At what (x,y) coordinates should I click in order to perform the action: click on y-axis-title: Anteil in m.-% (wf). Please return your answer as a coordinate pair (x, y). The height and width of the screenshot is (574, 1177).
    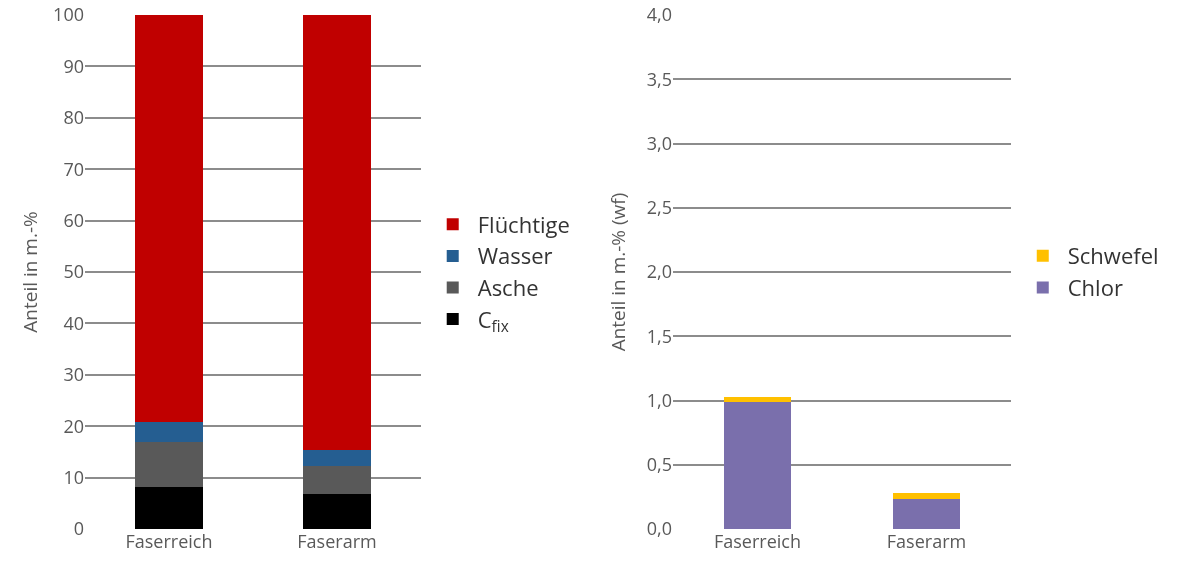
    Looking at the image, I should click on (618, 272).